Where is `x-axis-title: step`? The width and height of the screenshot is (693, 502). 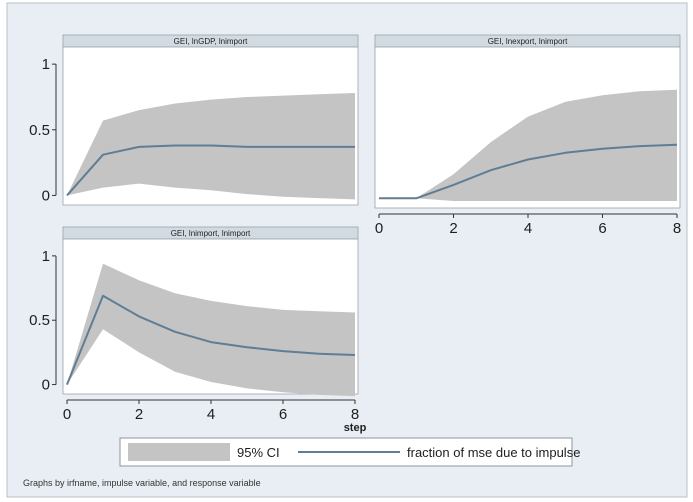
x-axis-title: step is located at coordinates (355, 428).